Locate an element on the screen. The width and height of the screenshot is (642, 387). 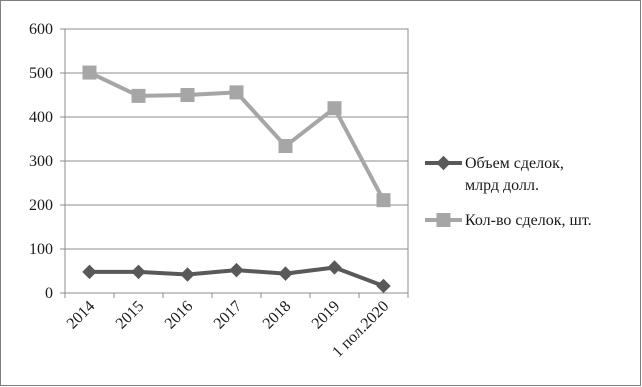
x-tick-label: 2016 is located at coordinates (179, 315).